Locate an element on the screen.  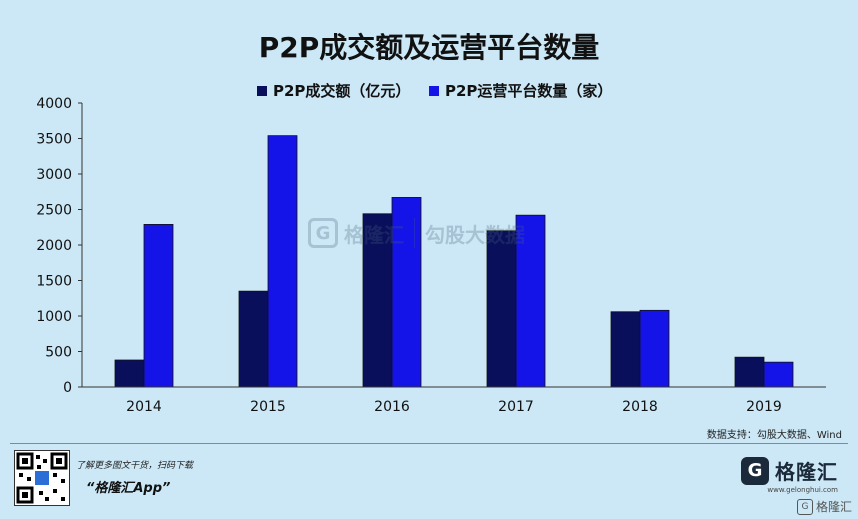
brand-url: www.gelonghui.com is located at coordinates (802, 490).